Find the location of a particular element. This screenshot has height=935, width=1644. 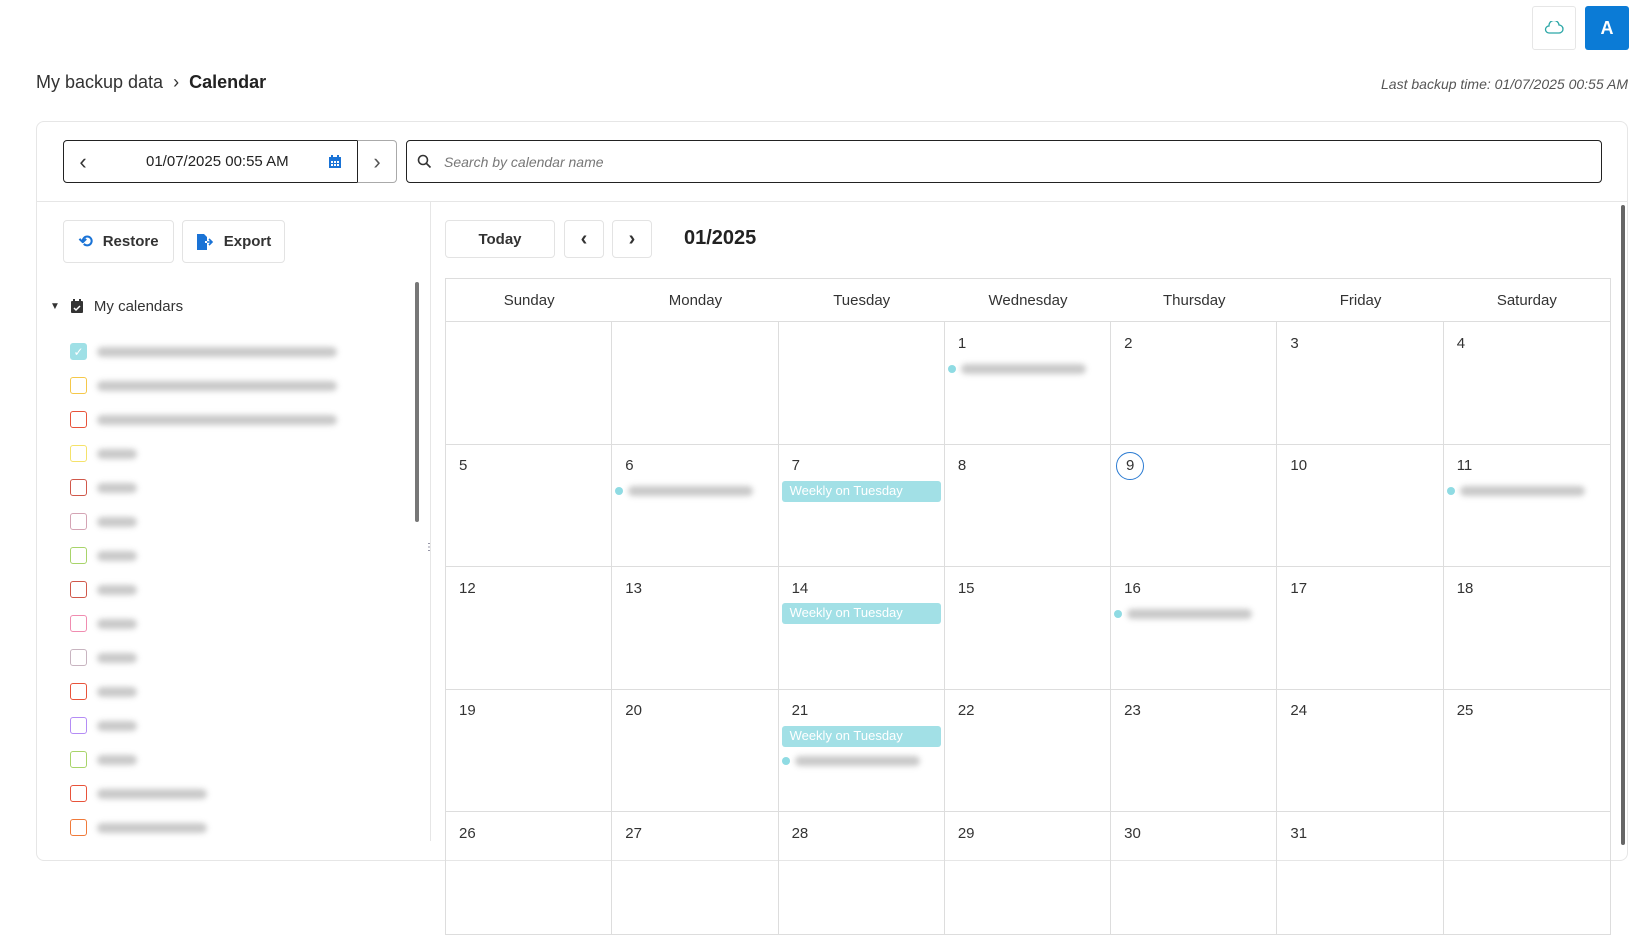

day-cell: 1 is located at coordinates (1028, 383).